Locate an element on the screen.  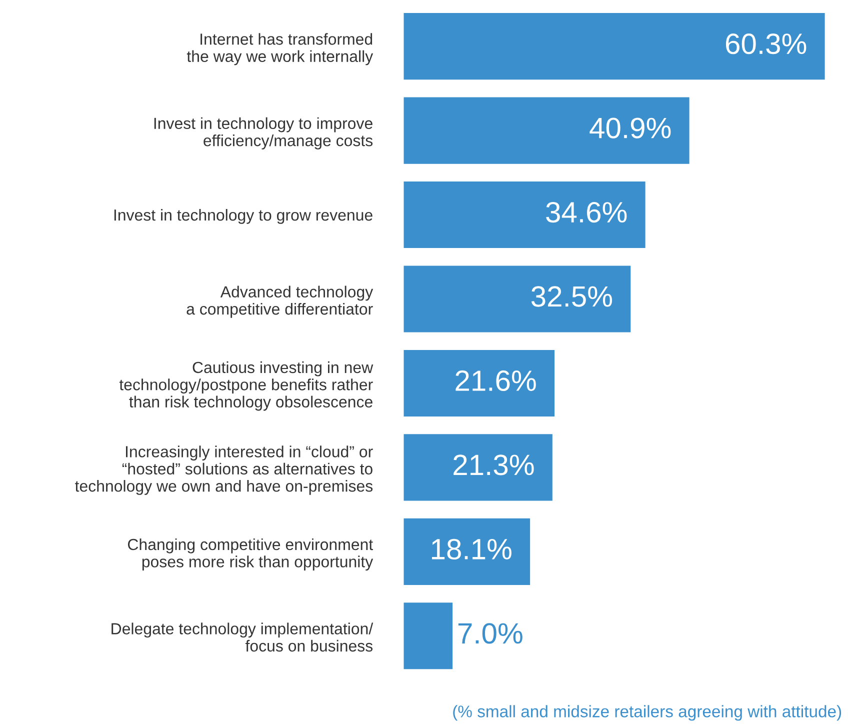
data-label: 18.1% is located at coordinates (472, 549).